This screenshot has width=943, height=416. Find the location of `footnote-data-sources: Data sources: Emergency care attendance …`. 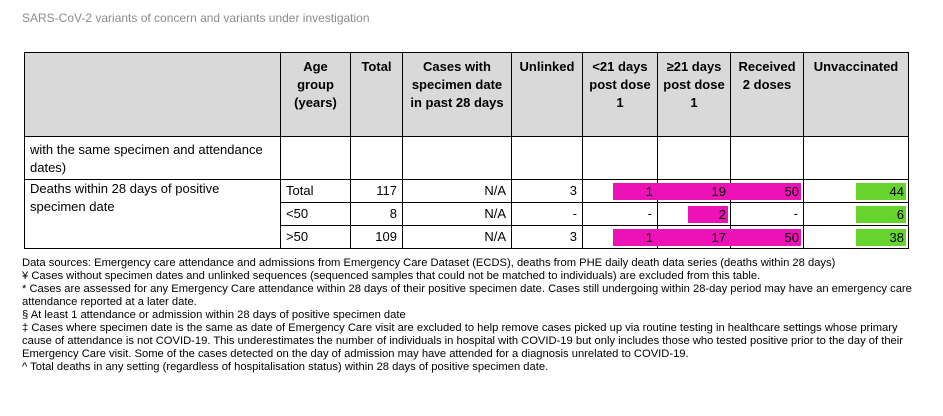

footnote-data-sources: Data sources: Emergency care attendance … is located at coordinates (429, 263).